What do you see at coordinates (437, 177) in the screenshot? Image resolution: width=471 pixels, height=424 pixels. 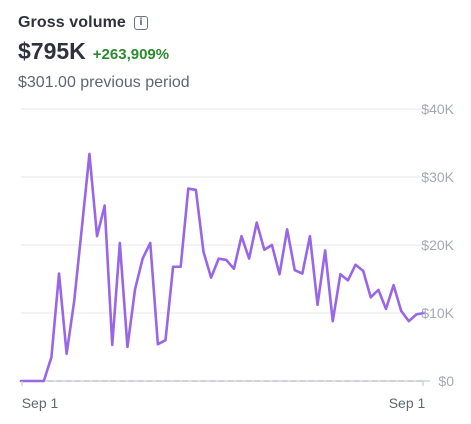 I see `y-tick-label: $30K` at bounding box center [437, 177].